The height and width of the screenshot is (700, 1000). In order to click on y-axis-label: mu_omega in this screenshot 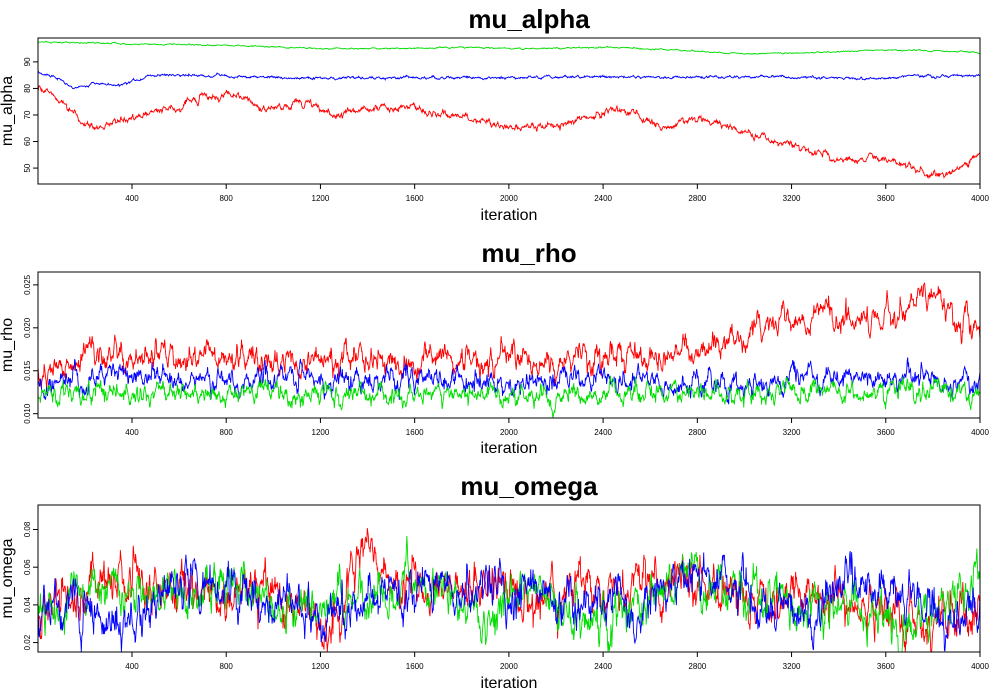, I will do `click(8, 578)`.